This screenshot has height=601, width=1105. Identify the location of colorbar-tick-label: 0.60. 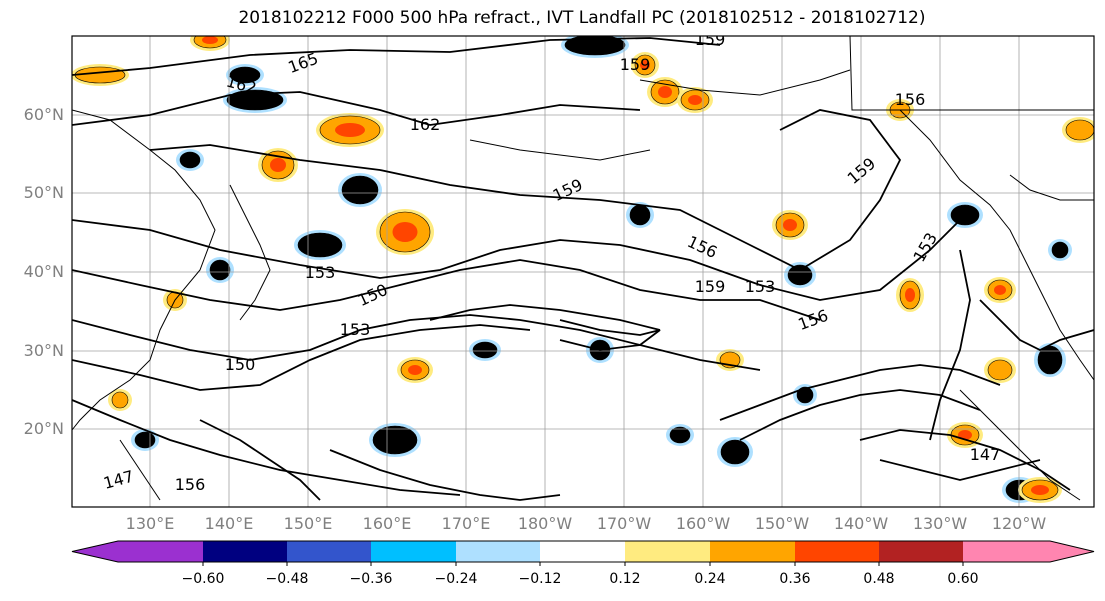
(963, 579).